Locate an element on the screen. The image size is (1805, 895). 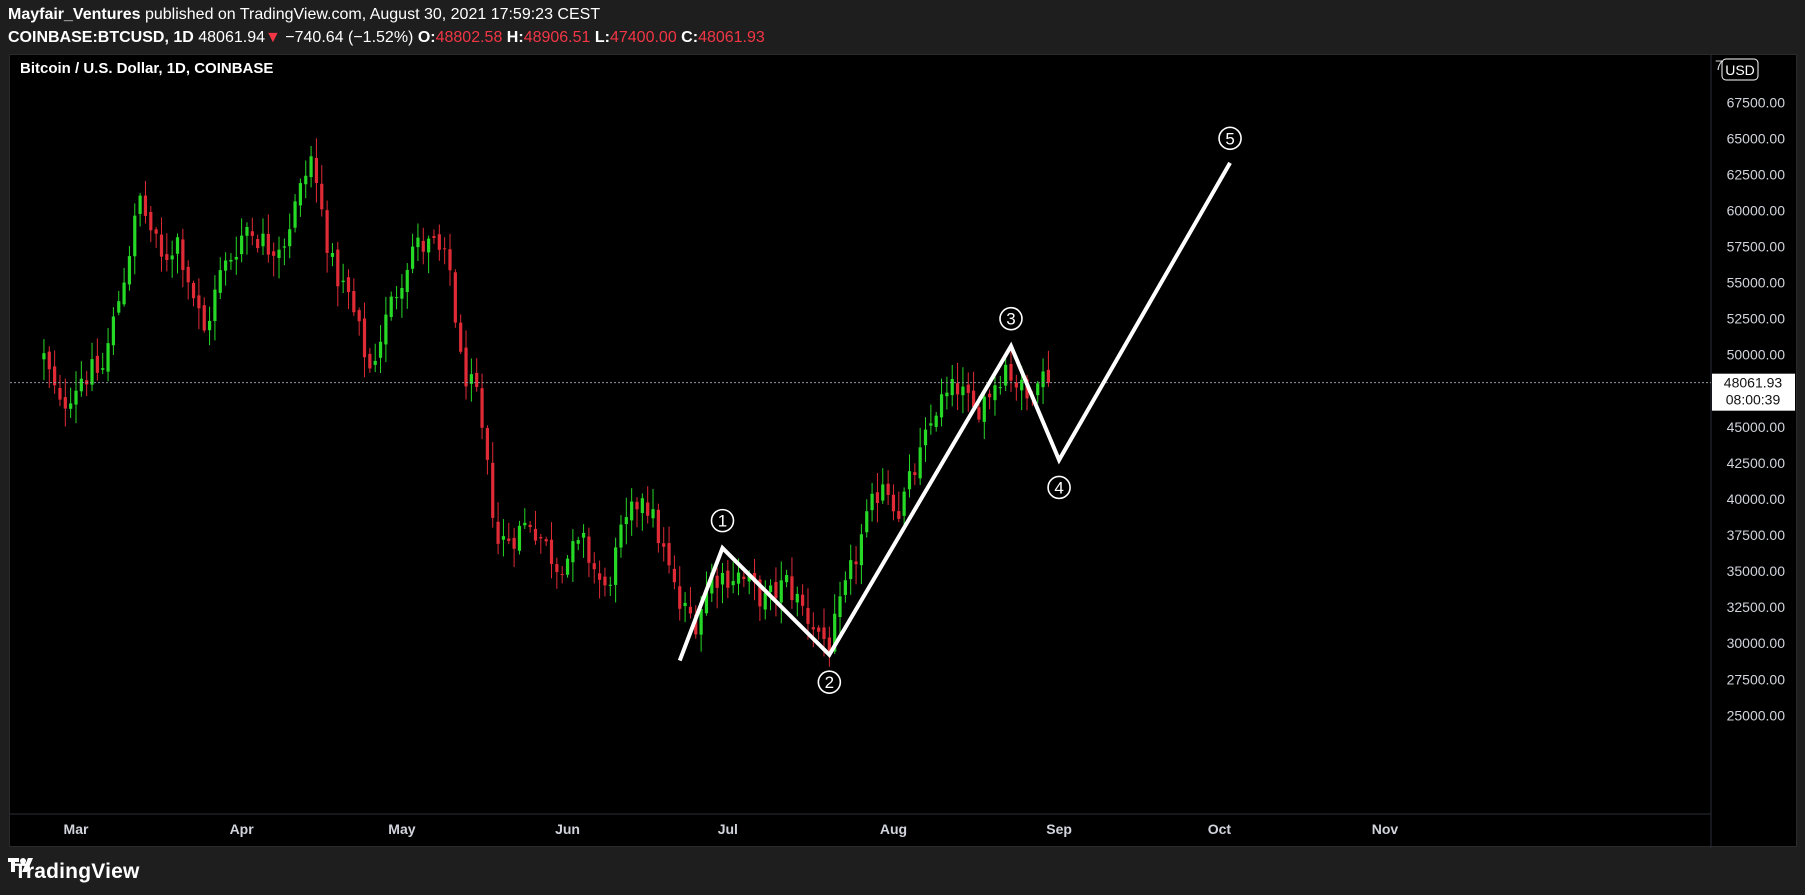
countdown-text: 08:00:39 is located at coordinates (1753, 400).